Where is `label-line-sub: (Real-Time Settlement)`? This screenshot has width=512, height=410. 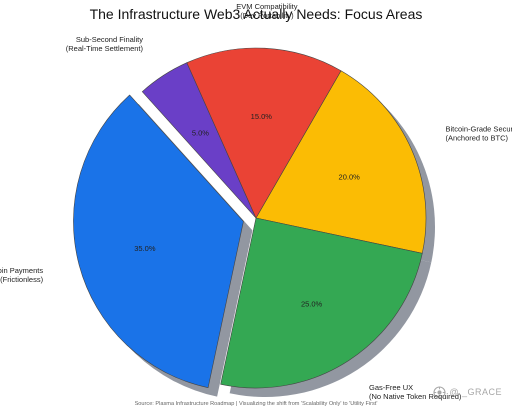 label-line-sub: (Real-Time Settlement) is located at coordinates (105, 48).